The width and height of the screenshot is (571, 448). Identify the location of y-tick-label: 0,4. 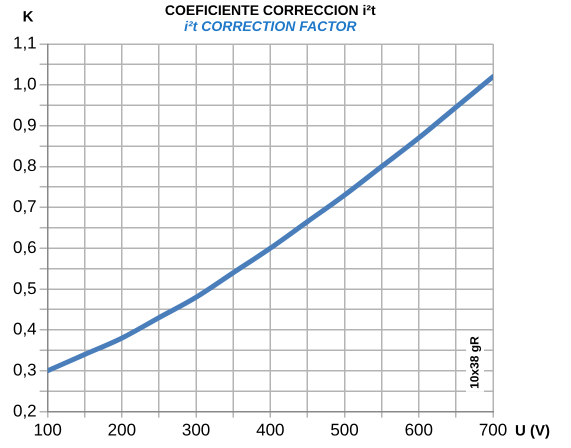
(24, 329).